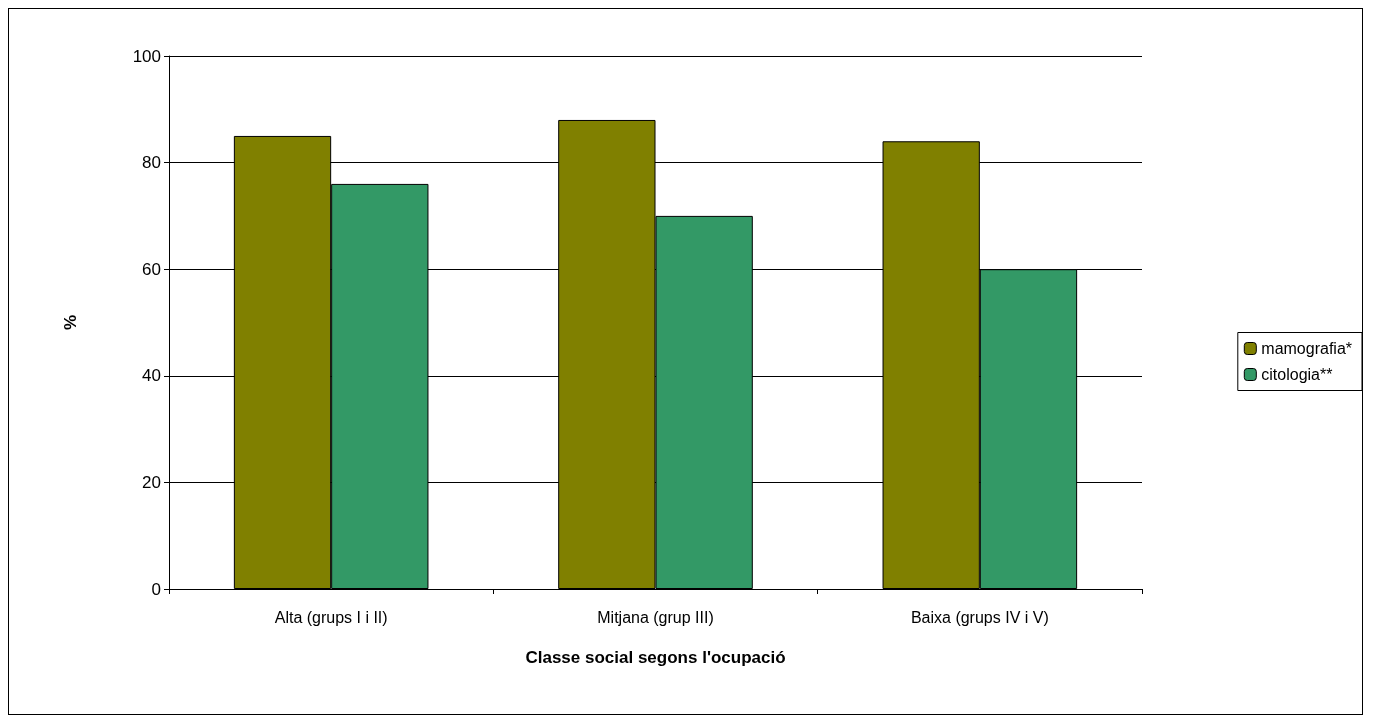 The width and height of the screenshot is (1373, 727). I want to click on y-tick-label: 0, so click(156, 589).